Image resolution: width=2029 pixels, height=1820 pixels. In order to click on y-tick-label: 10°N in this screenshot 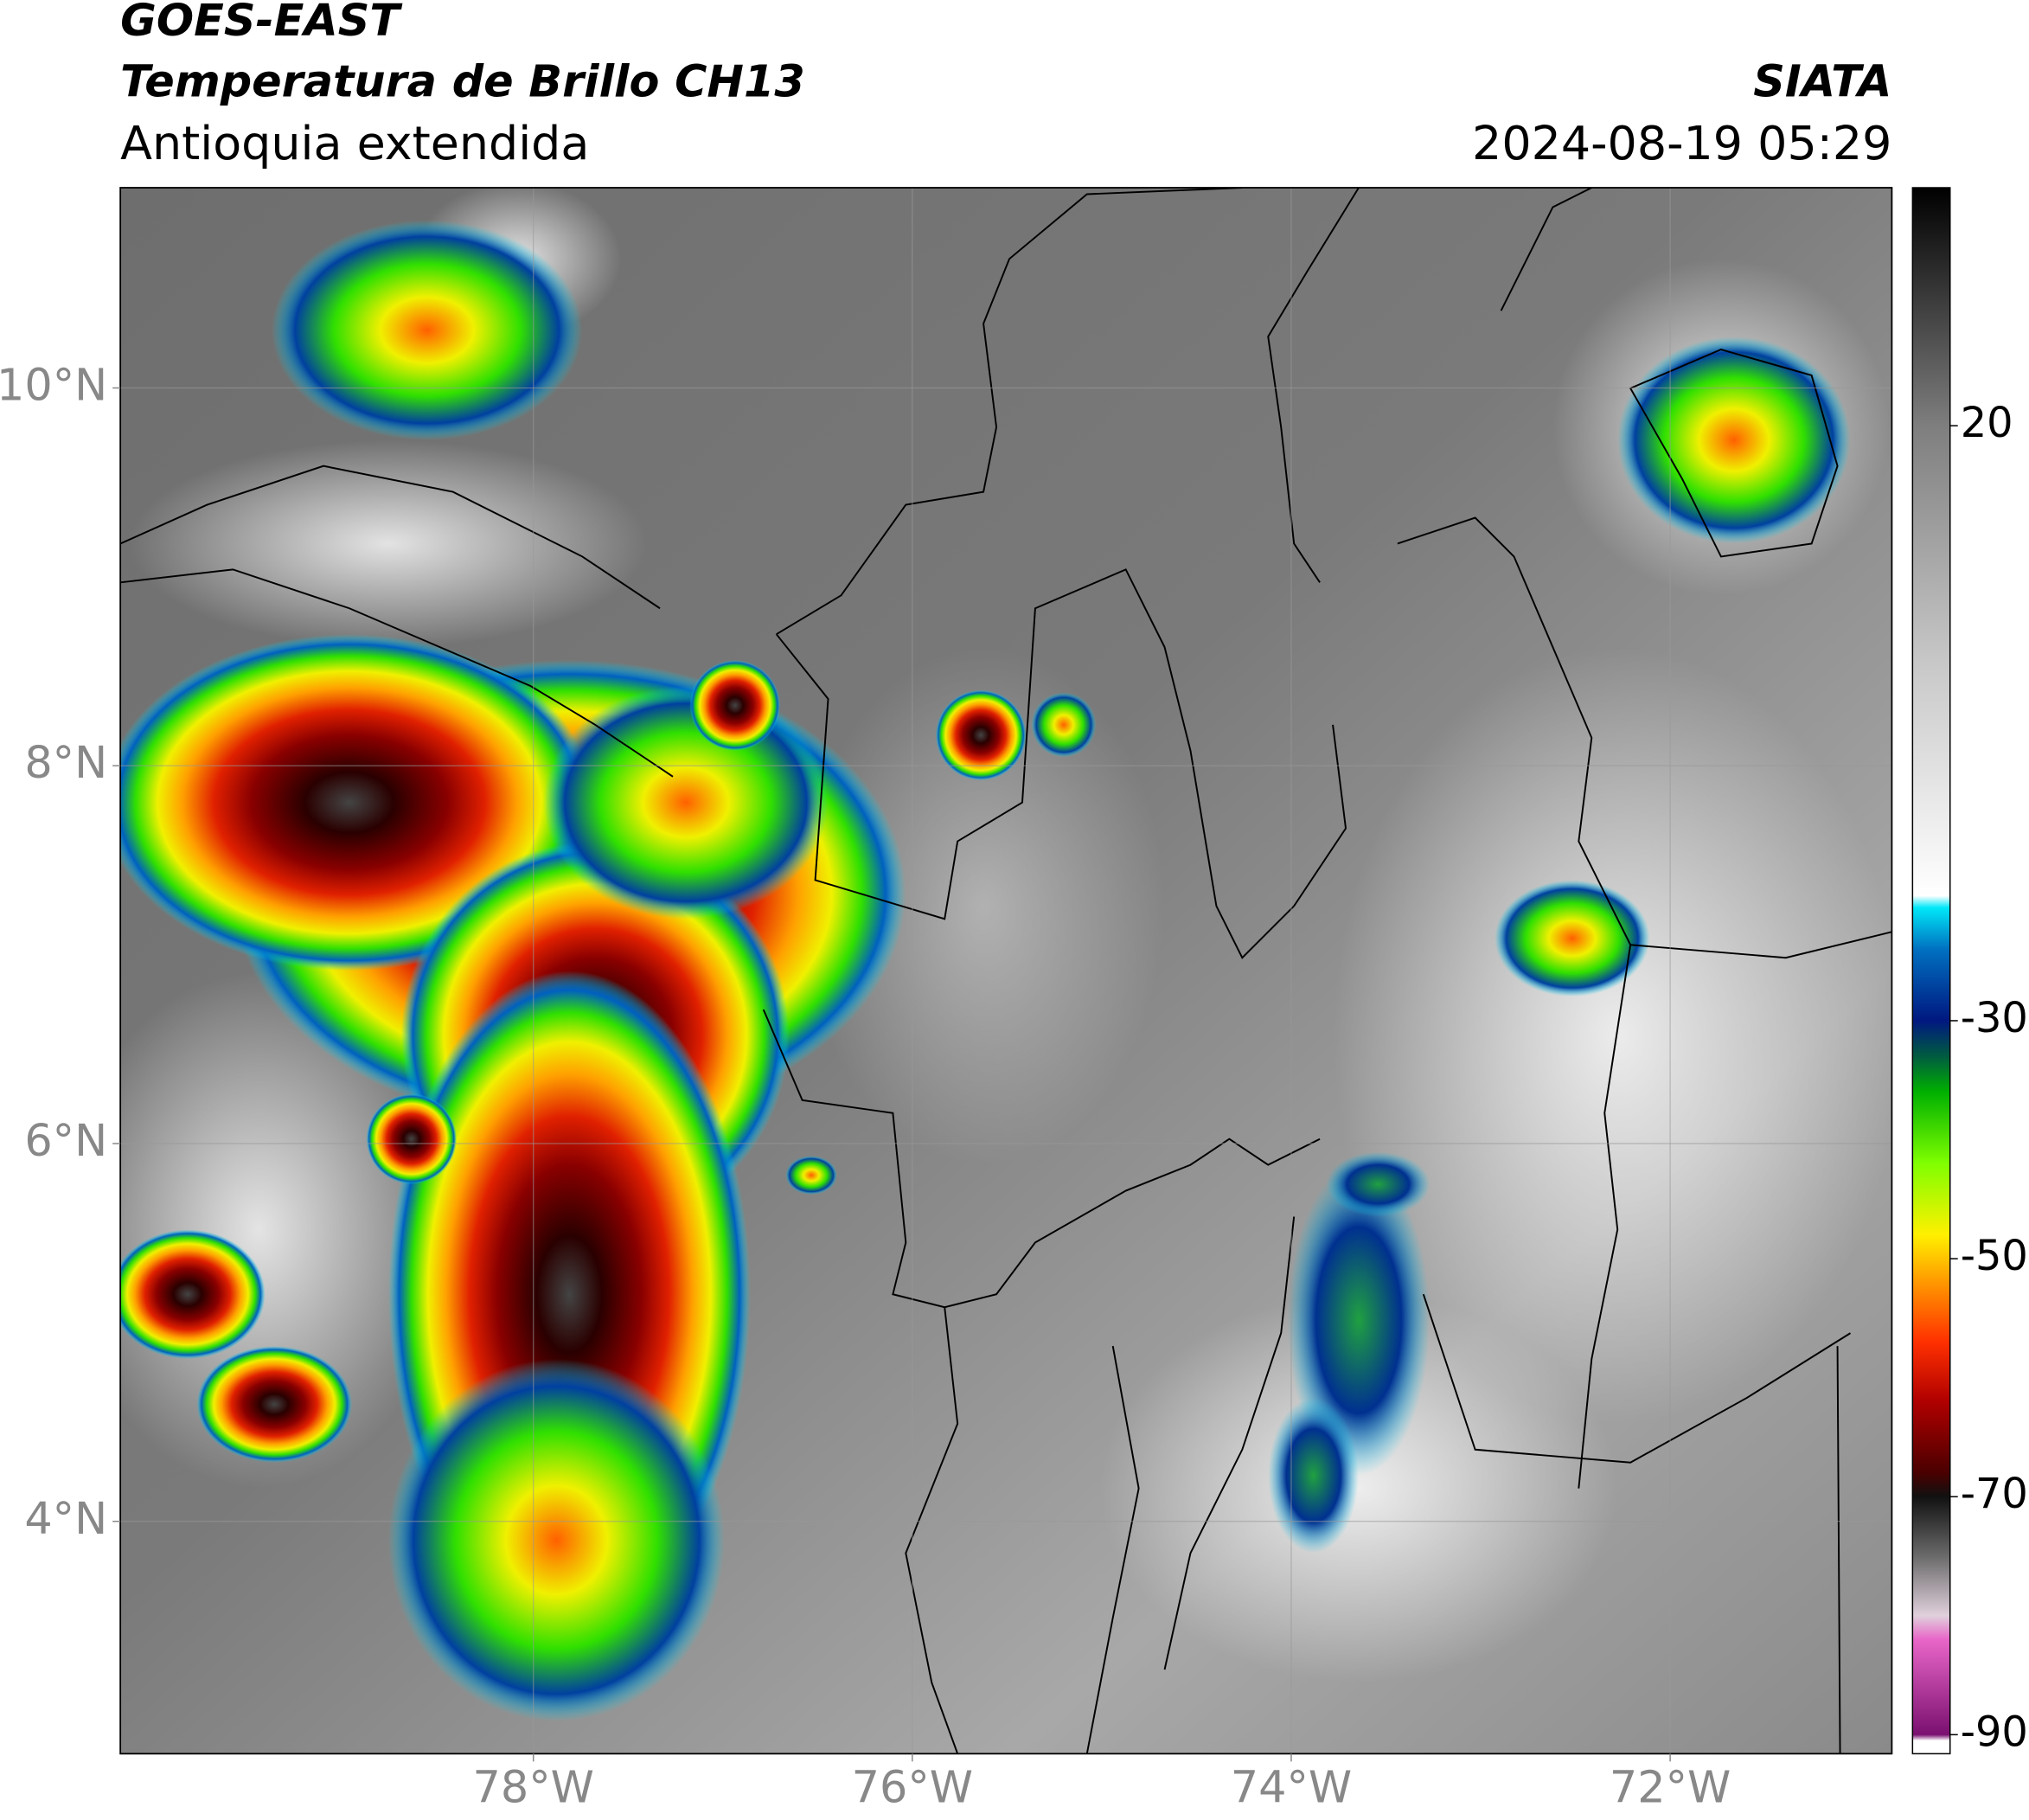, I will do `click(53, 384)`.